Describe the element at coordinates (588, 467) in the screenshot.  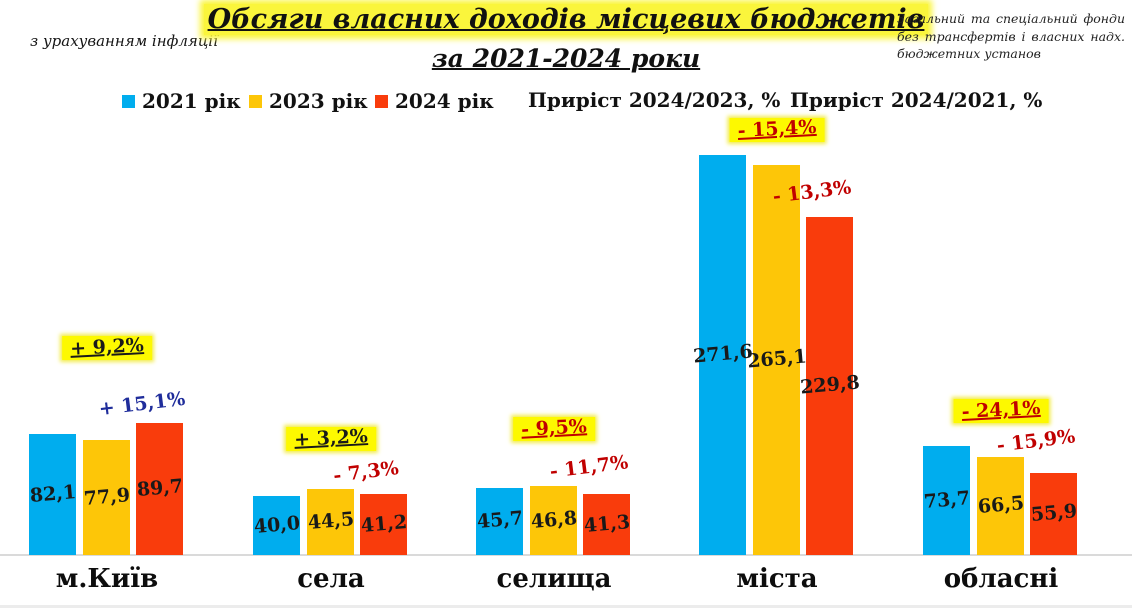
I see `annotation-2024-2023-group3: - 11,7%` at that location.